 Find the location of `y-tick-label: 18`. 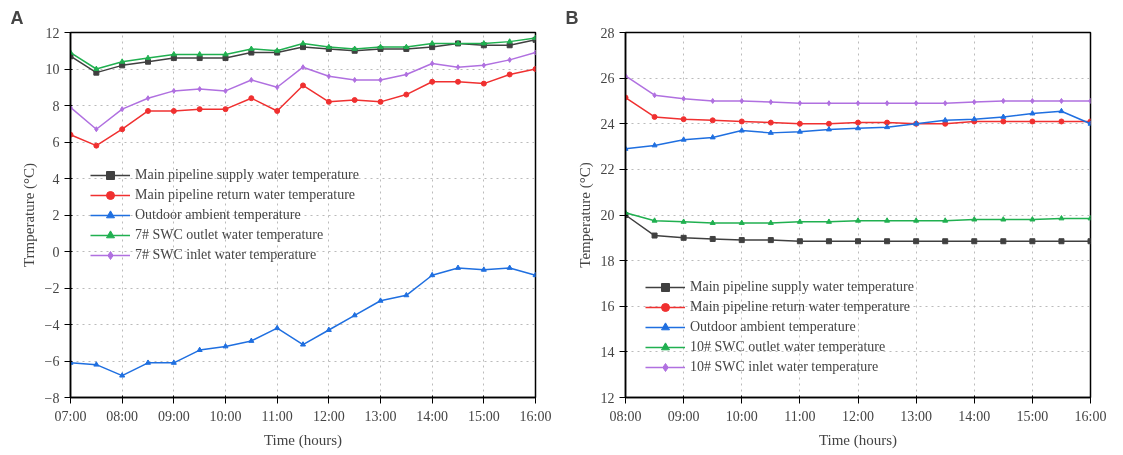

y-tick-label: 18 is located at coordinates (607, 261).